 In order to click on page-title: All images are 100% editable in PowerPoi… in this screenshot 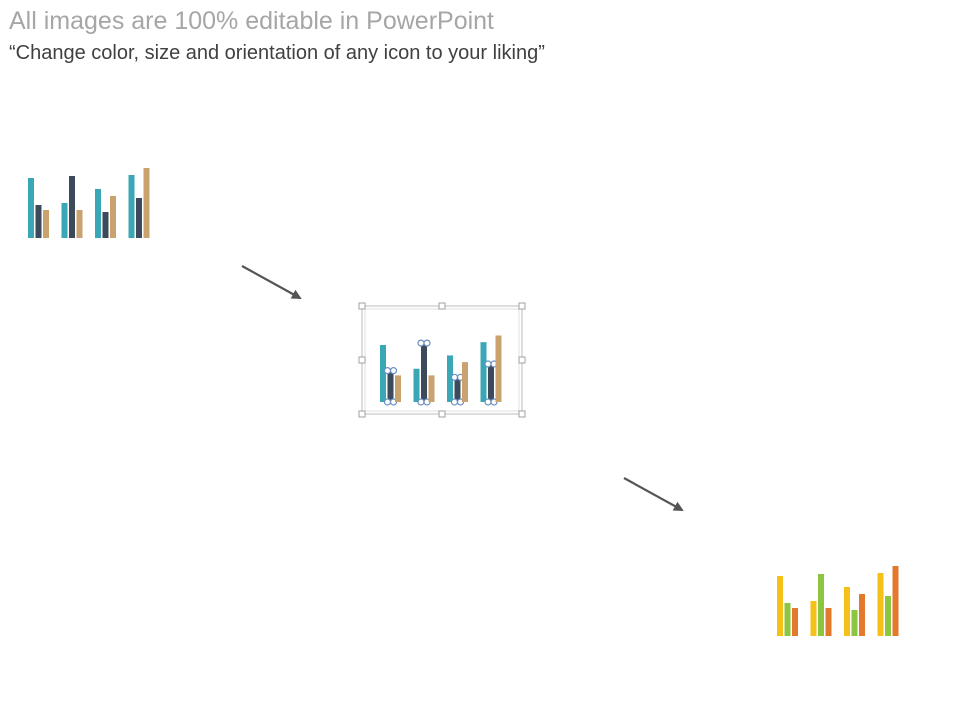, I will do `click(251, 21)`.